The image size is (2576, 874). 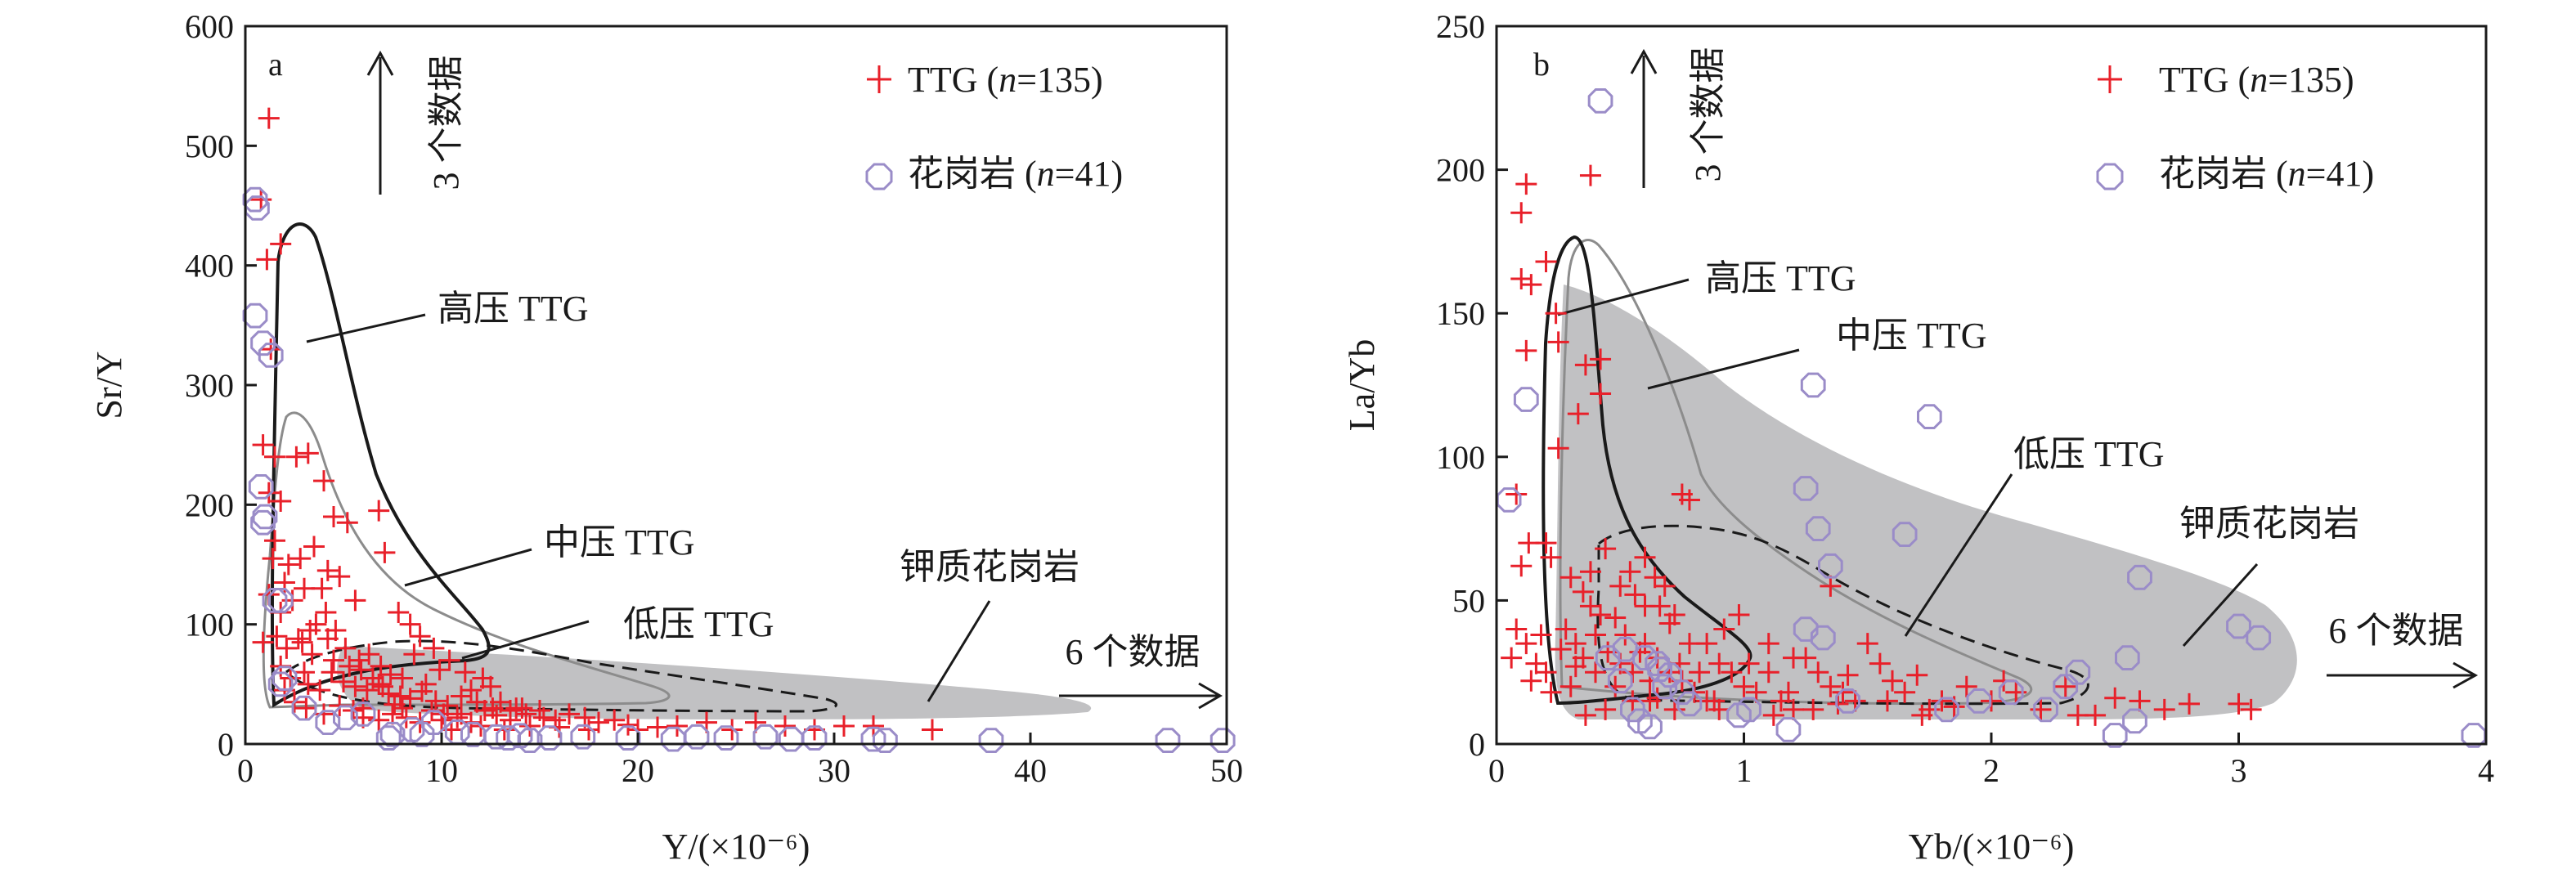 What do you see at coordinates (1926, 502) in the screenshot?
I see `k-granite-field-b` at bounding box center [1926, 502].